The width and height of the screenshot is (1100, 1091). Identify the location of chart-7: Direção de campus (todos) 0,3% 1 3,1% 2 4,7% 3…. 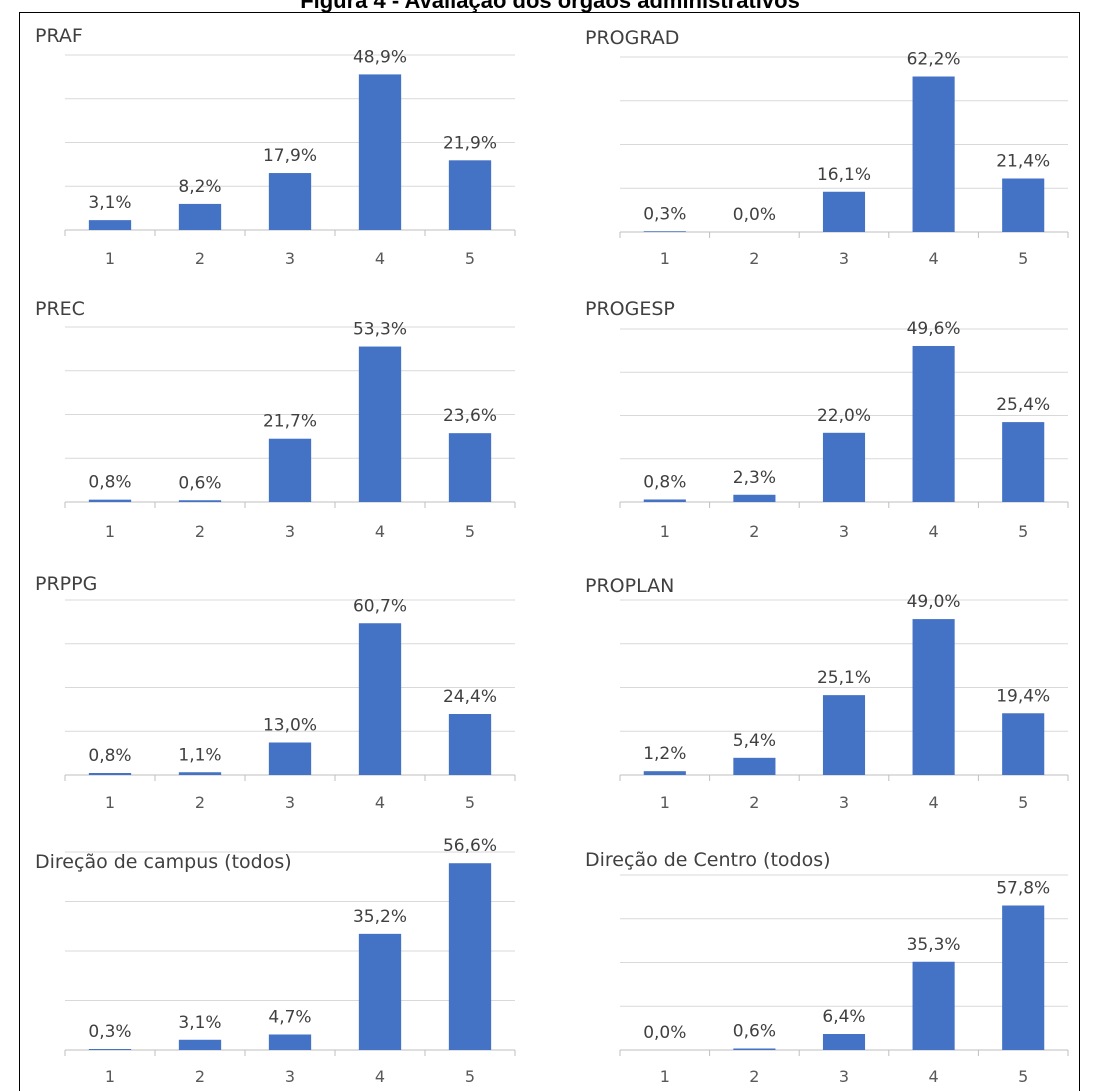
(275, 961).